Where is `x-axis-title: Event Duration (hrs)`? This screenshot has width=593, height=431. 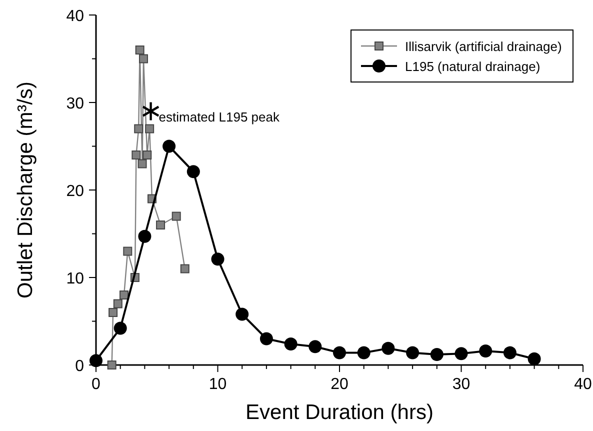
x-axis-title: Event Duration (hrs) is located at coordinates (340, 412).